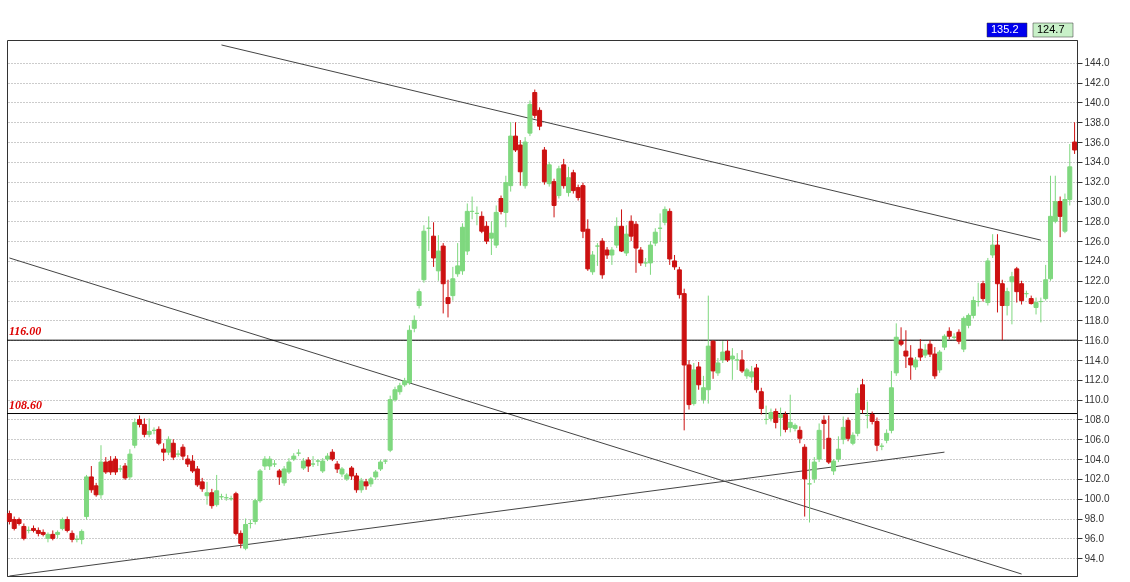 This screenshot has height=582, width=1130. Describe the element at coordinates (1097, 281) in the screenshot. I see `y-tick-label: 122.0` at that location.